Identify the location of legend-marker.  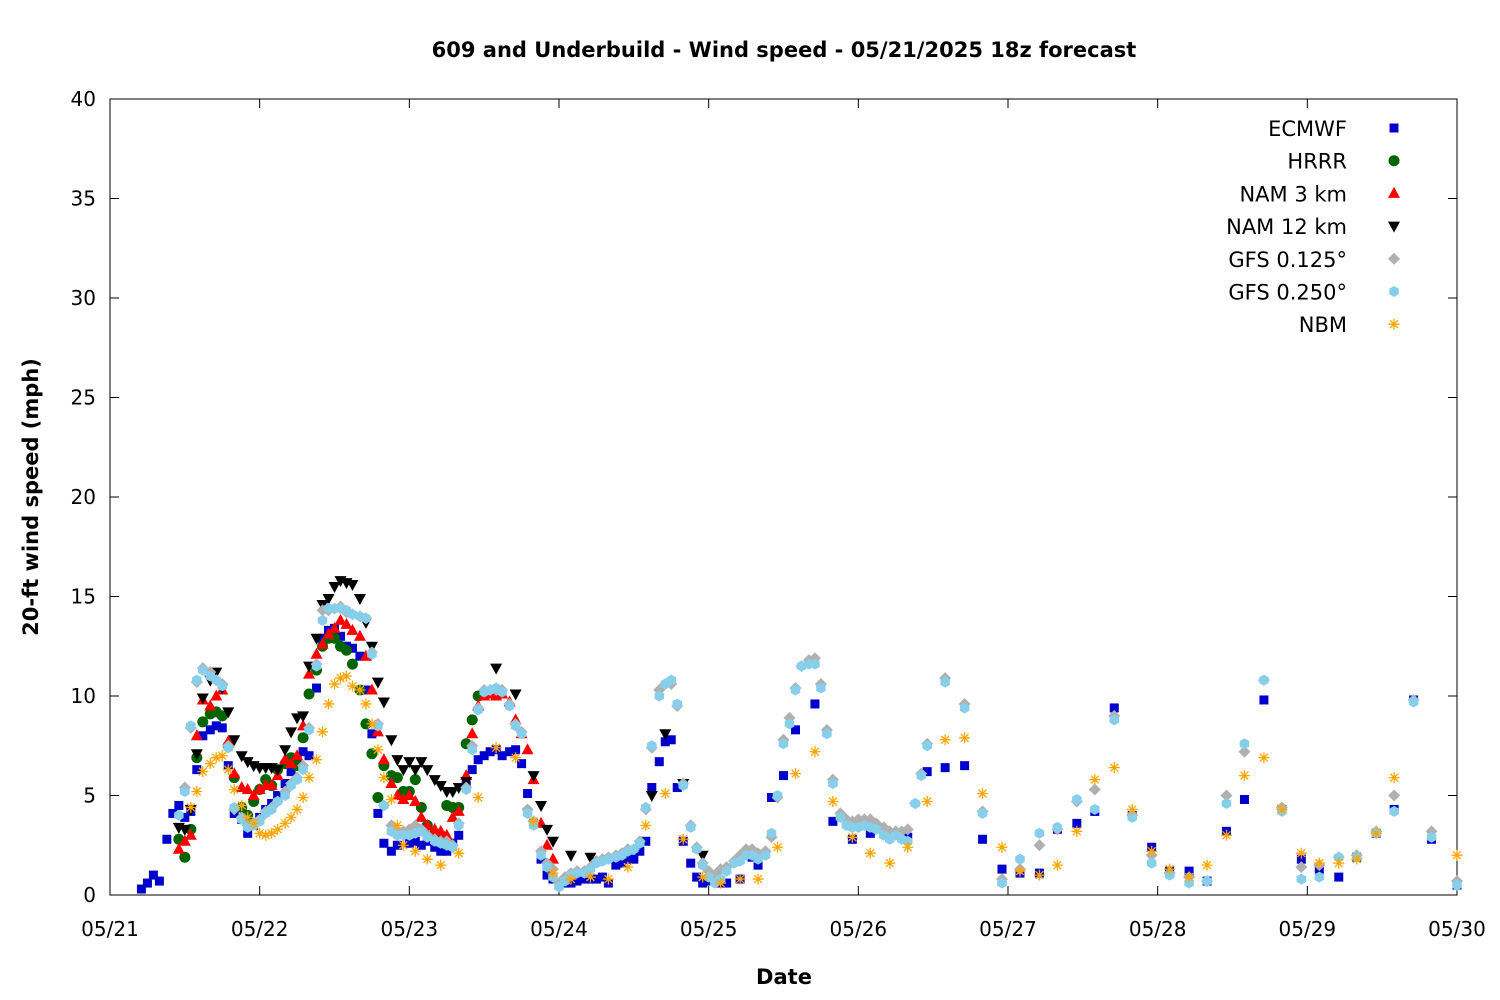
(1394, 258).